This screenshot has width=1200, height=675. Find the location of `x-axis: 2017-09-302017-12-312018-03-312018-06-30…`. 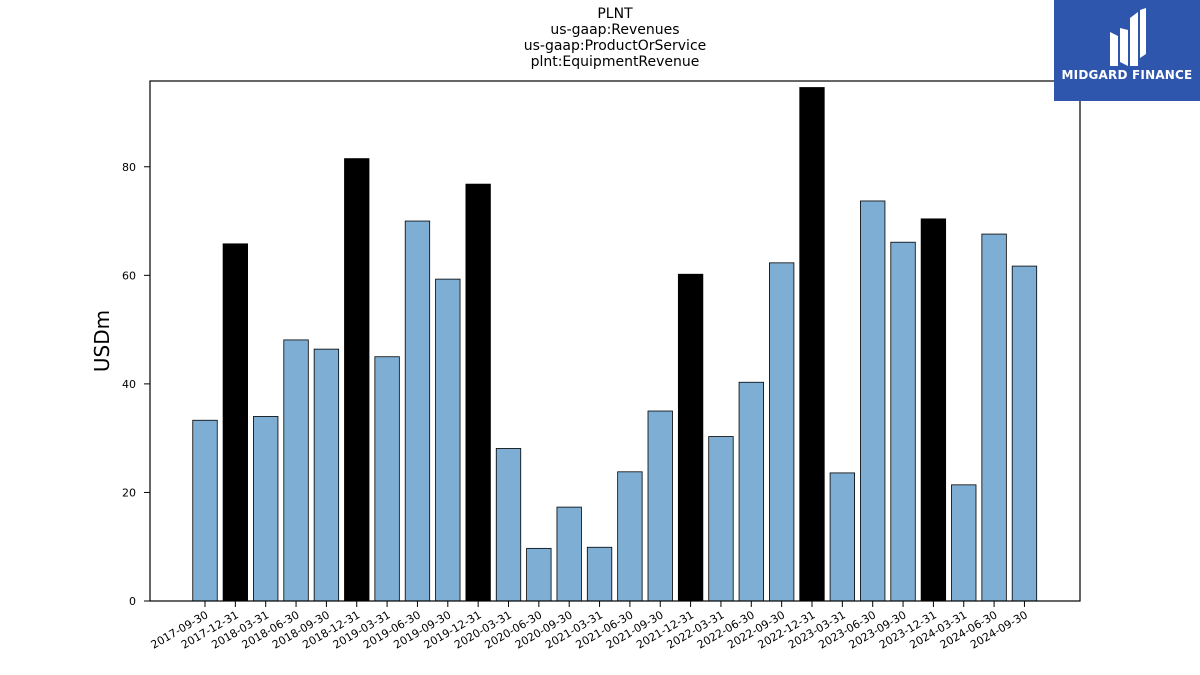

x-axis: 2017-09-302017-12-312018-03-312018-06-30… is located at coordinates (589, 626).